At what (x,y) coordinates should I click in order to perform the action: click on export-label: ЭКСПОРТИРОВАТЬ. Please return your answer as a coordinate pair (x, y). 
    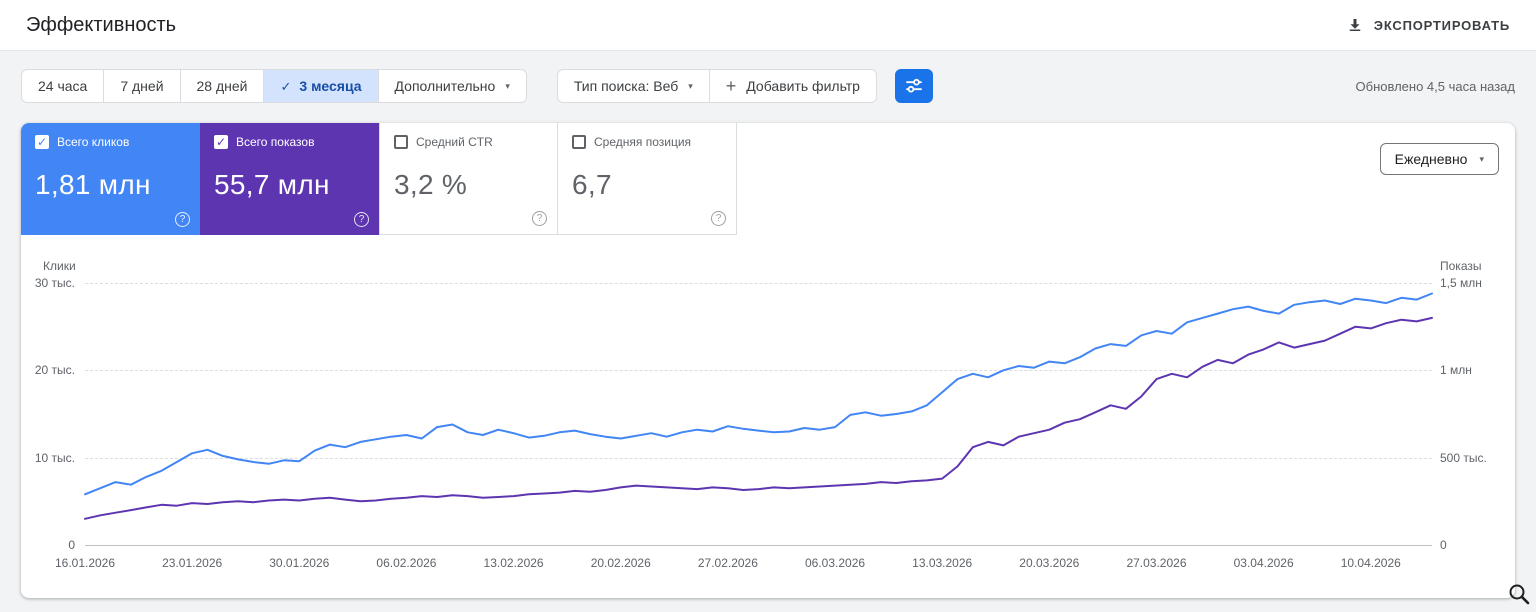
    Looking at the image, I should click on (1441, 25).